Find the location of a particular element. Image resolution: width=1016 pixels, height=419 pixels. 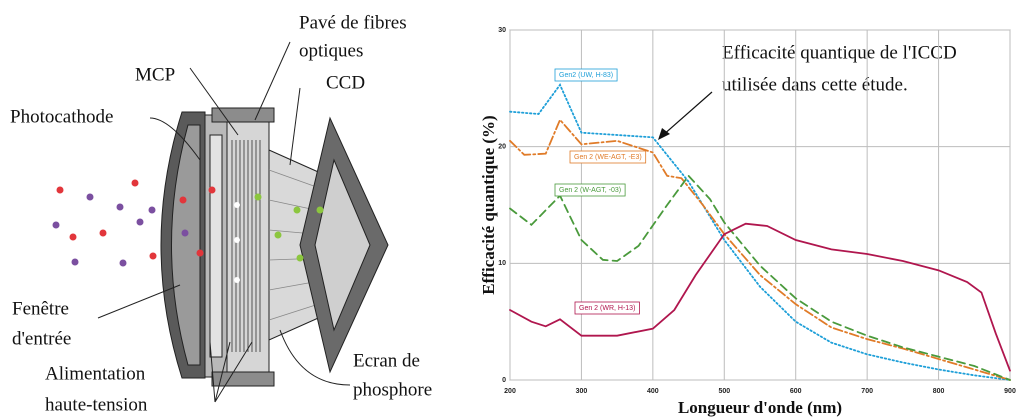

legend-item: Gen 2 (W-AGT, -03) is located at coordinates (590, 190).